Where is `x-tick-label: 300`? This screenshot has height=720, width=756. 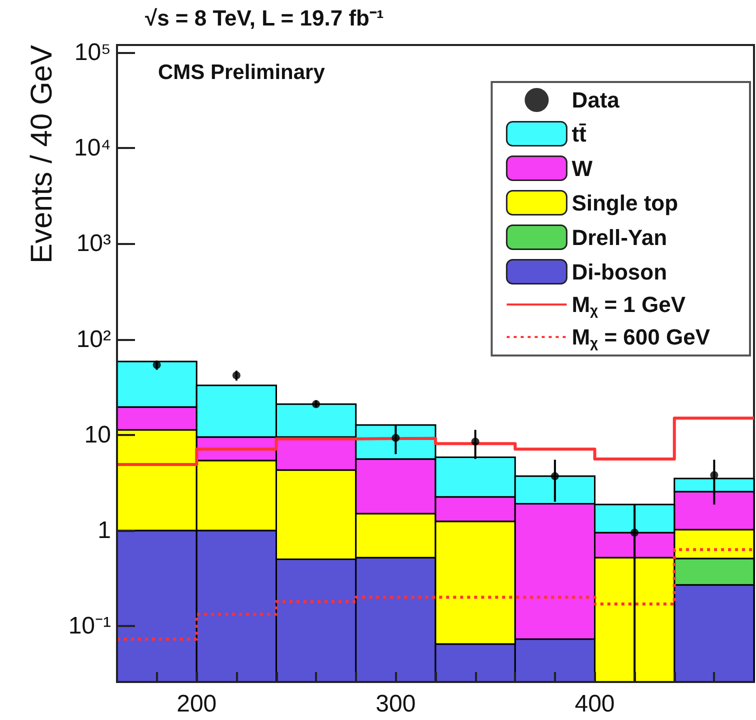
x-tick-label: 300 is located at coordinates (396, 704).